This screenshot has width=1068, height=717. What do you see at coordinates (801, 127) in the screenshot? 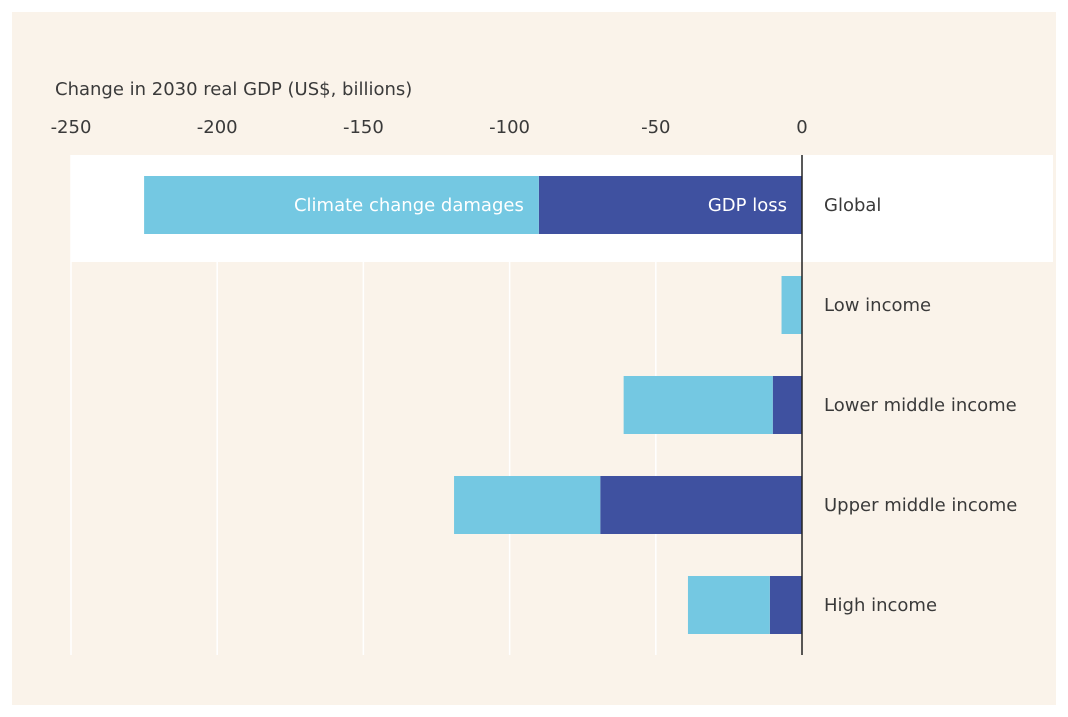
I see `x-tick-label: 0` at bounding box center [801, 127].